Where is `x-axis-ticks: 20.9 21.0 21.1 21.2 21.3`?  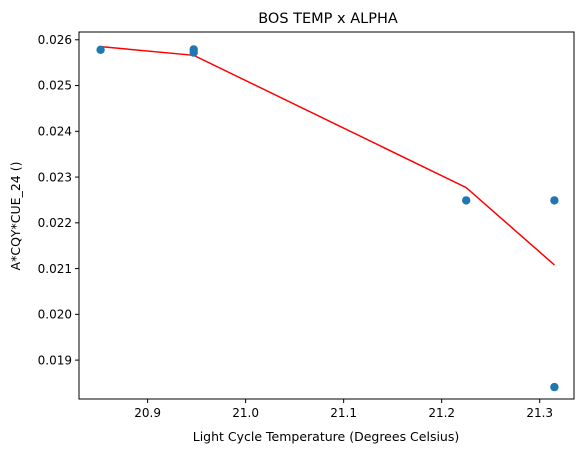 x-axis-ticks: 20.9 21.0 21.1 21.2 21.3 is located at coordinates (343, 409).